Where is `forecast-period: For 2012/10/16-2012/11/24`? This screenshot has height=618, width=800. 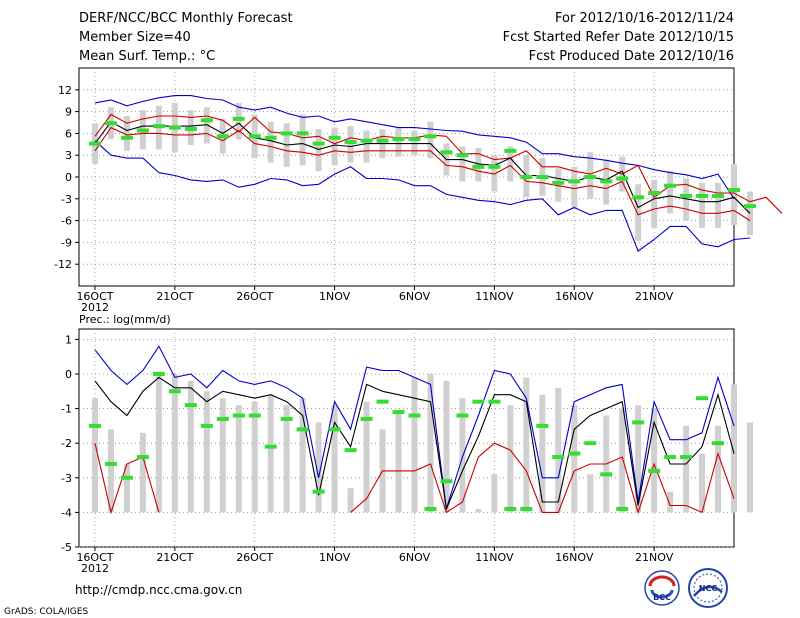
forecast-period: For 2012/10/16-2012/11/24 is located at coordinates (644, 18).